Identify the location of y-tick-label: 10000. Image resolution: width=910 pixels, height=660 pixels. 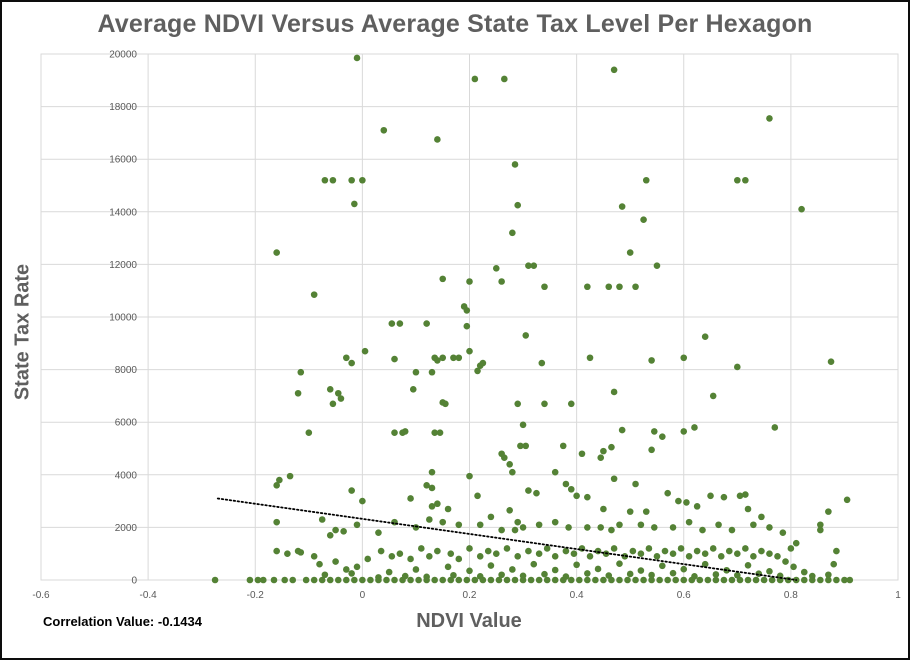
(123, 318).